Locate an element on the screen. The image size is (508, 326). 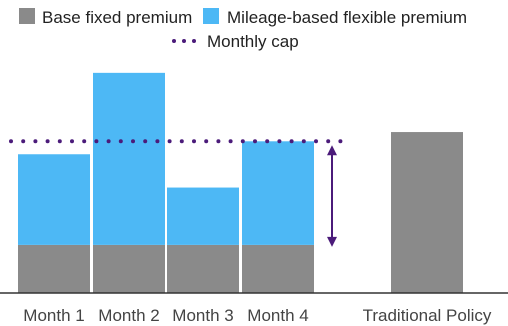
monthly-cap-line is located at coordinates (176, 141).